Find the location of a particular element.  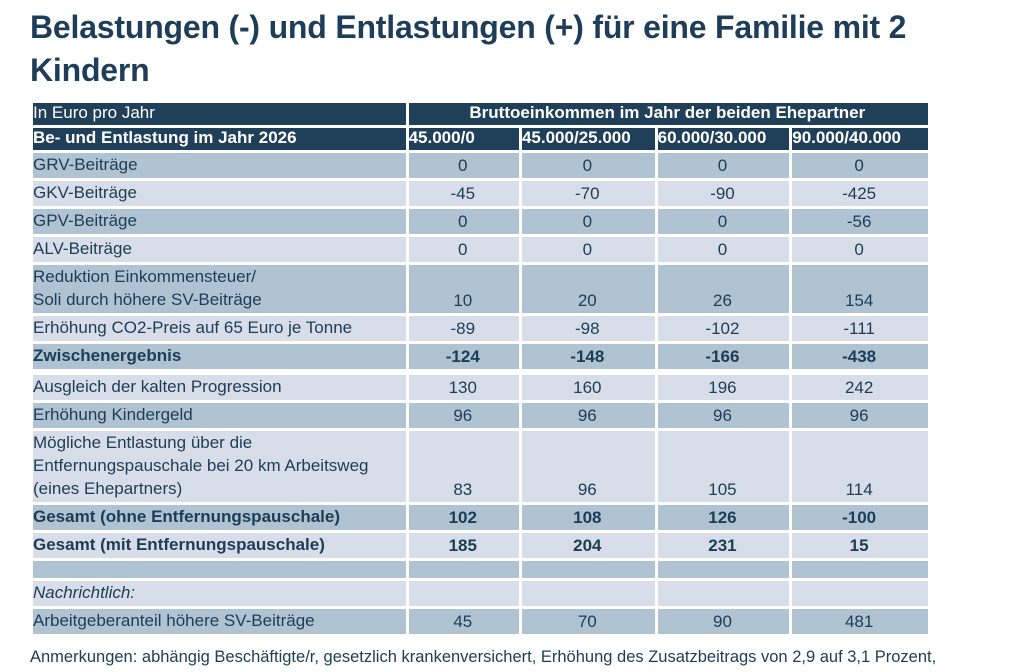

cell-value: -124 is located at coordinates (463, 358).